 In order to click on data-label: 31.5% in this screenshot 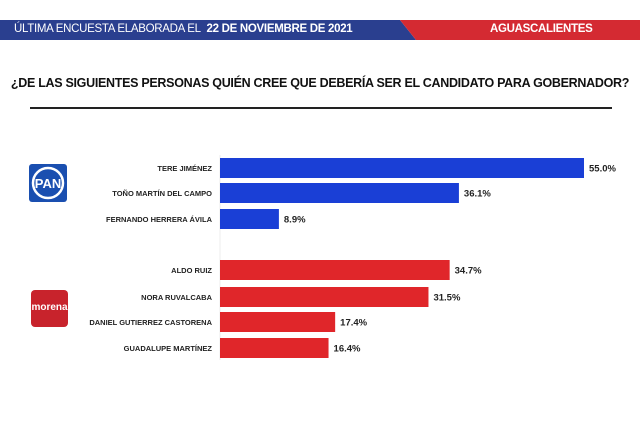, I will do `click(446, 298)`.